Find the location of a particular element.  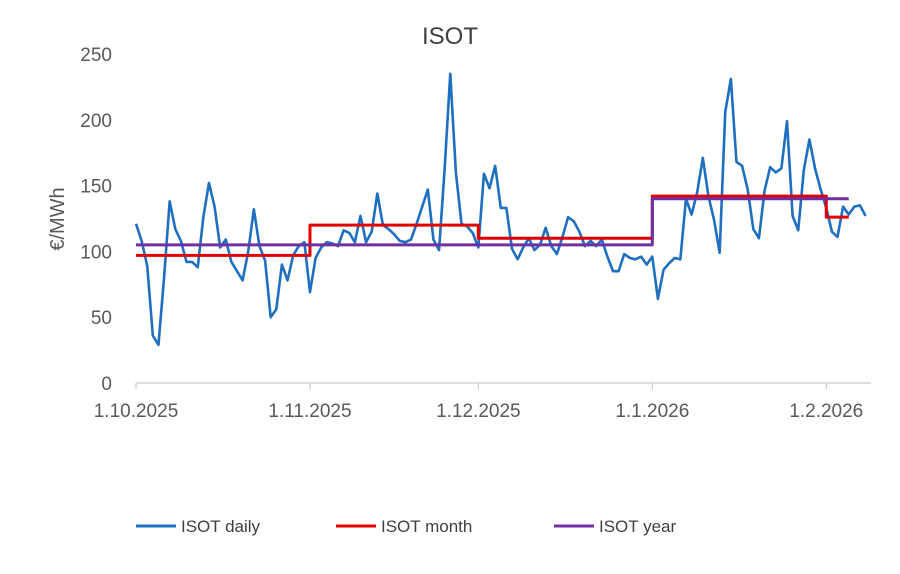

y-tick-label: 200 is located at coordinates (96, 121).